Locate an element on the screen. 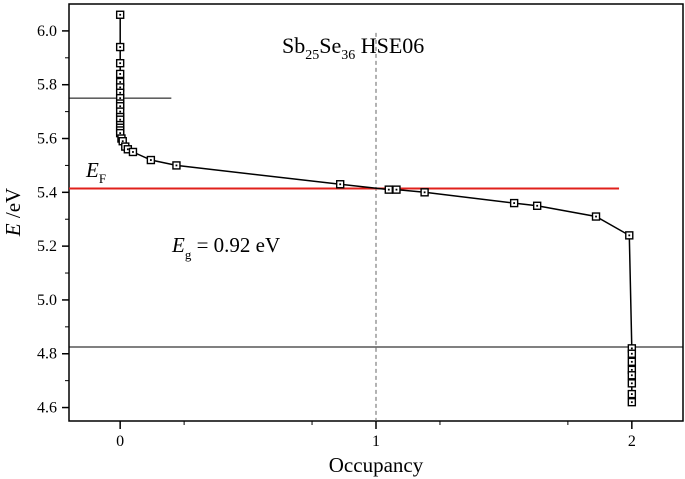  band-gap-value: = 0.92 eV is located at coordinates (235, 245).